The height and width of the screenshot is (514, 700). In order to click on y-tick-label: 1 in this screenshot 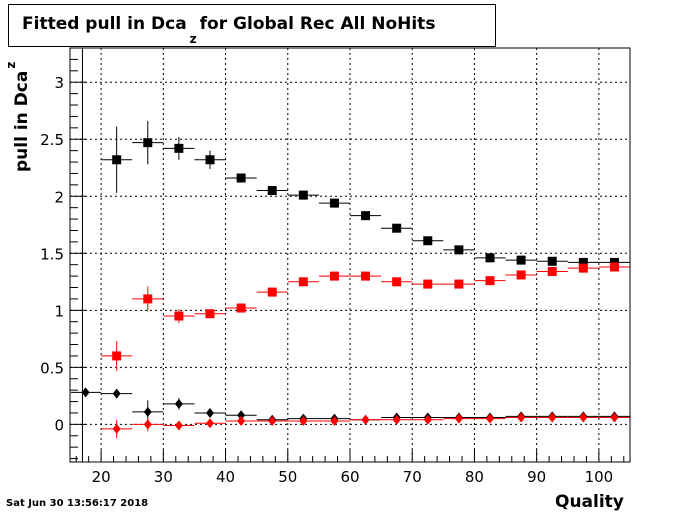, I will do `click(59, 311)`.